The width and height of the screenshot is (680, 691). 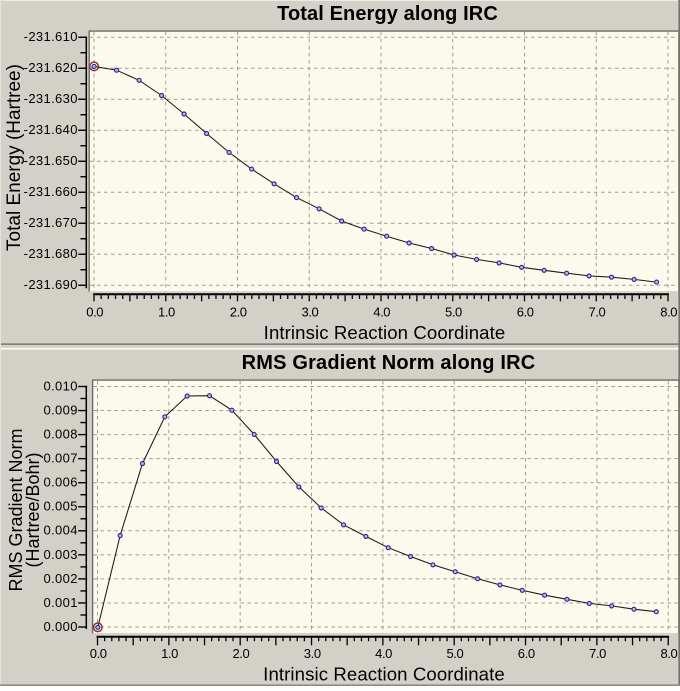 What do you see at coordinates (24, 509) in the screenshot?
I see `svg-text:RMS Gradient Norm(Hartree/Bohr: RMS Gradient Norm(Hartree/Bohr)` at bounding box center [24, 509].